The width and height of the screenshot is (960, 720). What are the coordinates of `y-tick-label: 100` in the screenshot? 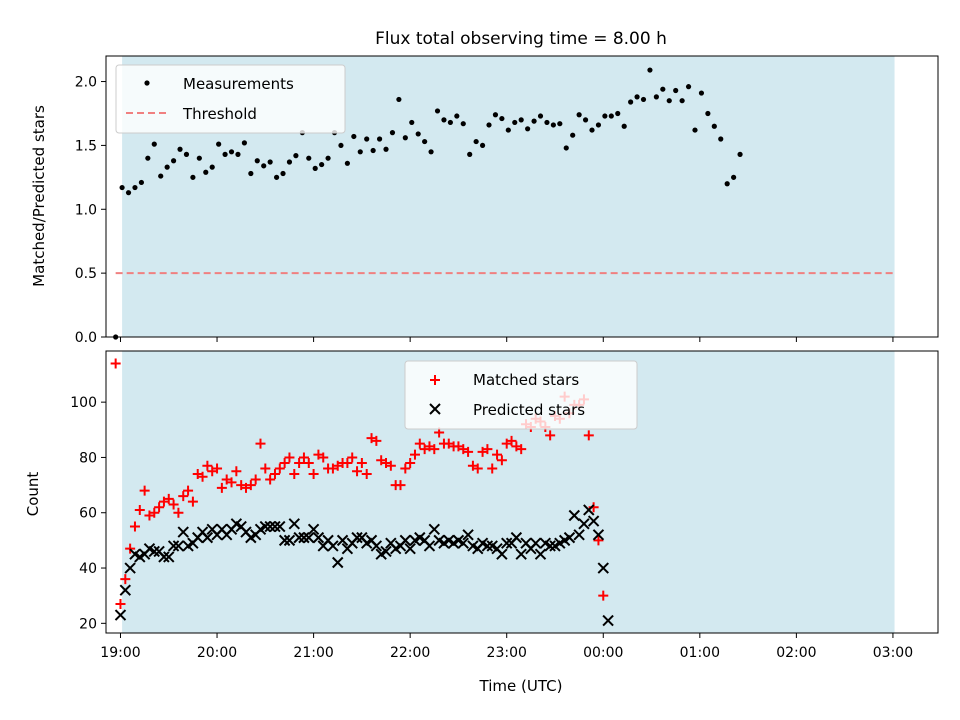 It's located at (83, 403).